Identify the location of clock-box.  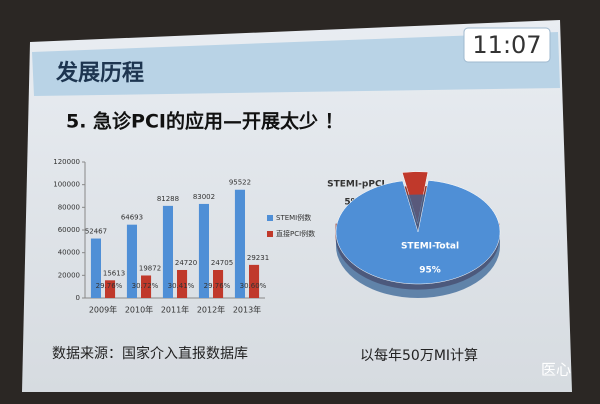
(507, 45).